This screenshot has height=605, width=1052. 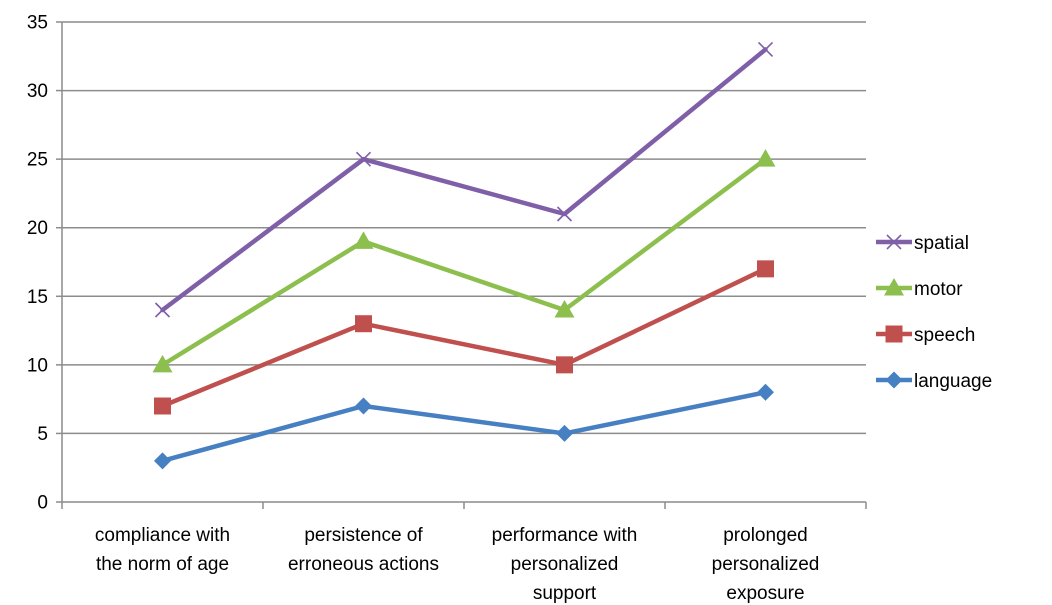 What do you see at coordinates (894, 380) in the screenshot?
I see `legend-marker-language` at bounding box center [894, 380].